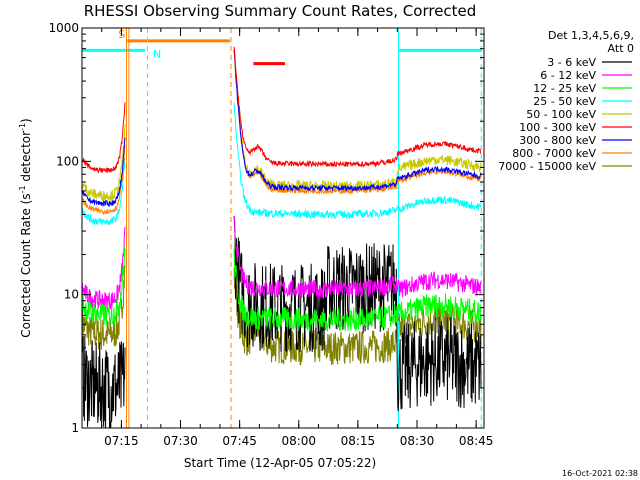 The image size is (640, 480). Describe the element at coordinates (564, 88) in the screenshot. I see `legend-label: 12 - 25 keV` at that location.